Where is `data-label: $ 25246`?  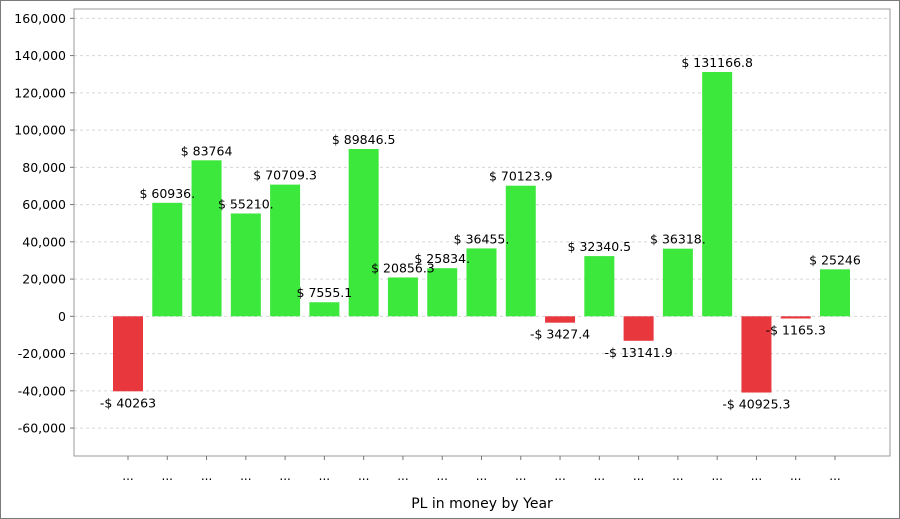 data-label: $ 25246 is located at coordinates (835, 259).